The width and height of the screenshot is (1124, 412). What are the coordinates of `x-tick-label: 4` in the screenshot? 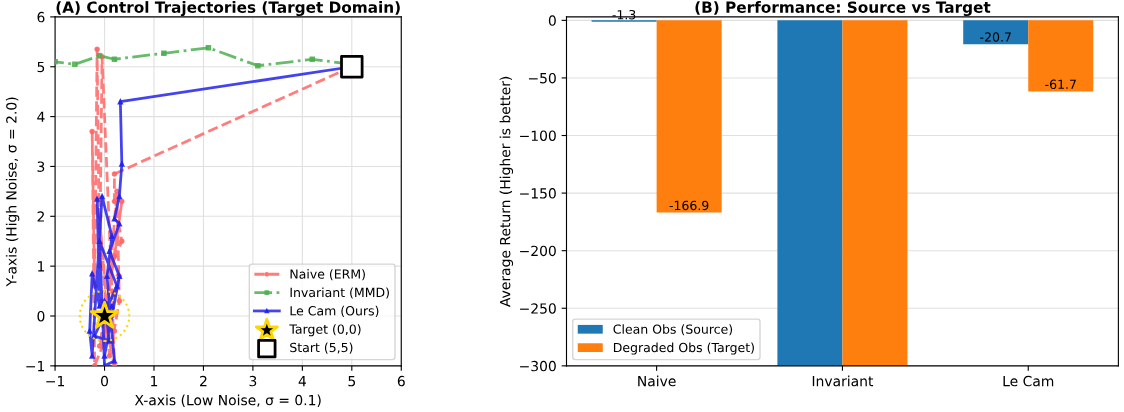 It's located at (302, 381).